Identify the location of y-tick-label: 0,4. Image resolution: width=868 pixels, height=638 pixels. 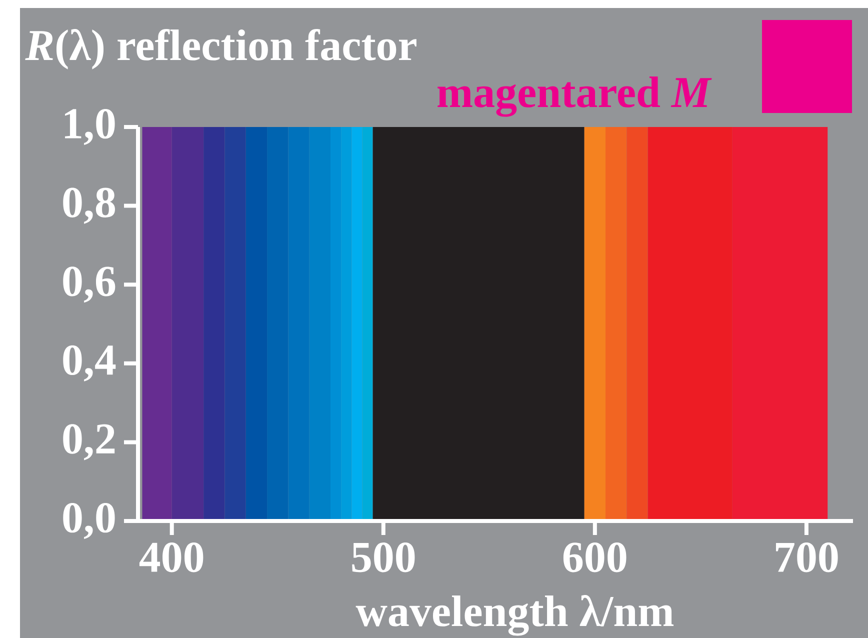
(89, 363).